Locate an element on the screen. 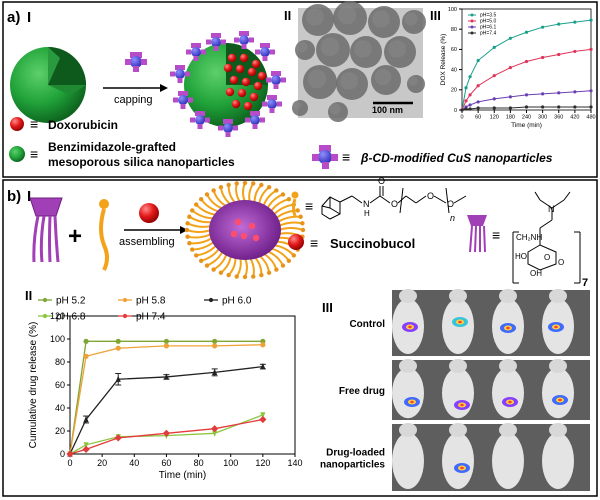  chem-n-atom: N is located at coordinates (366, 204).